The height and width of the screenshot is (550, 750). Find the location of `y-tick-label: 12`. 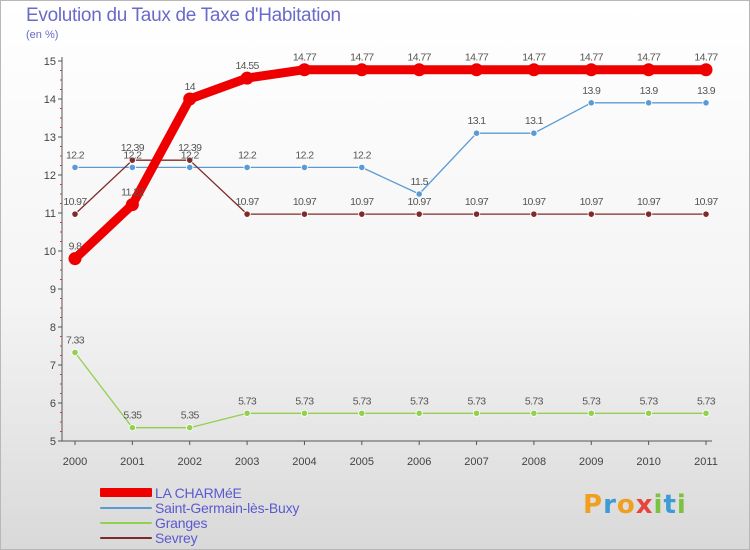

y-tick-label: 12 is located at coordinates (50, 176).